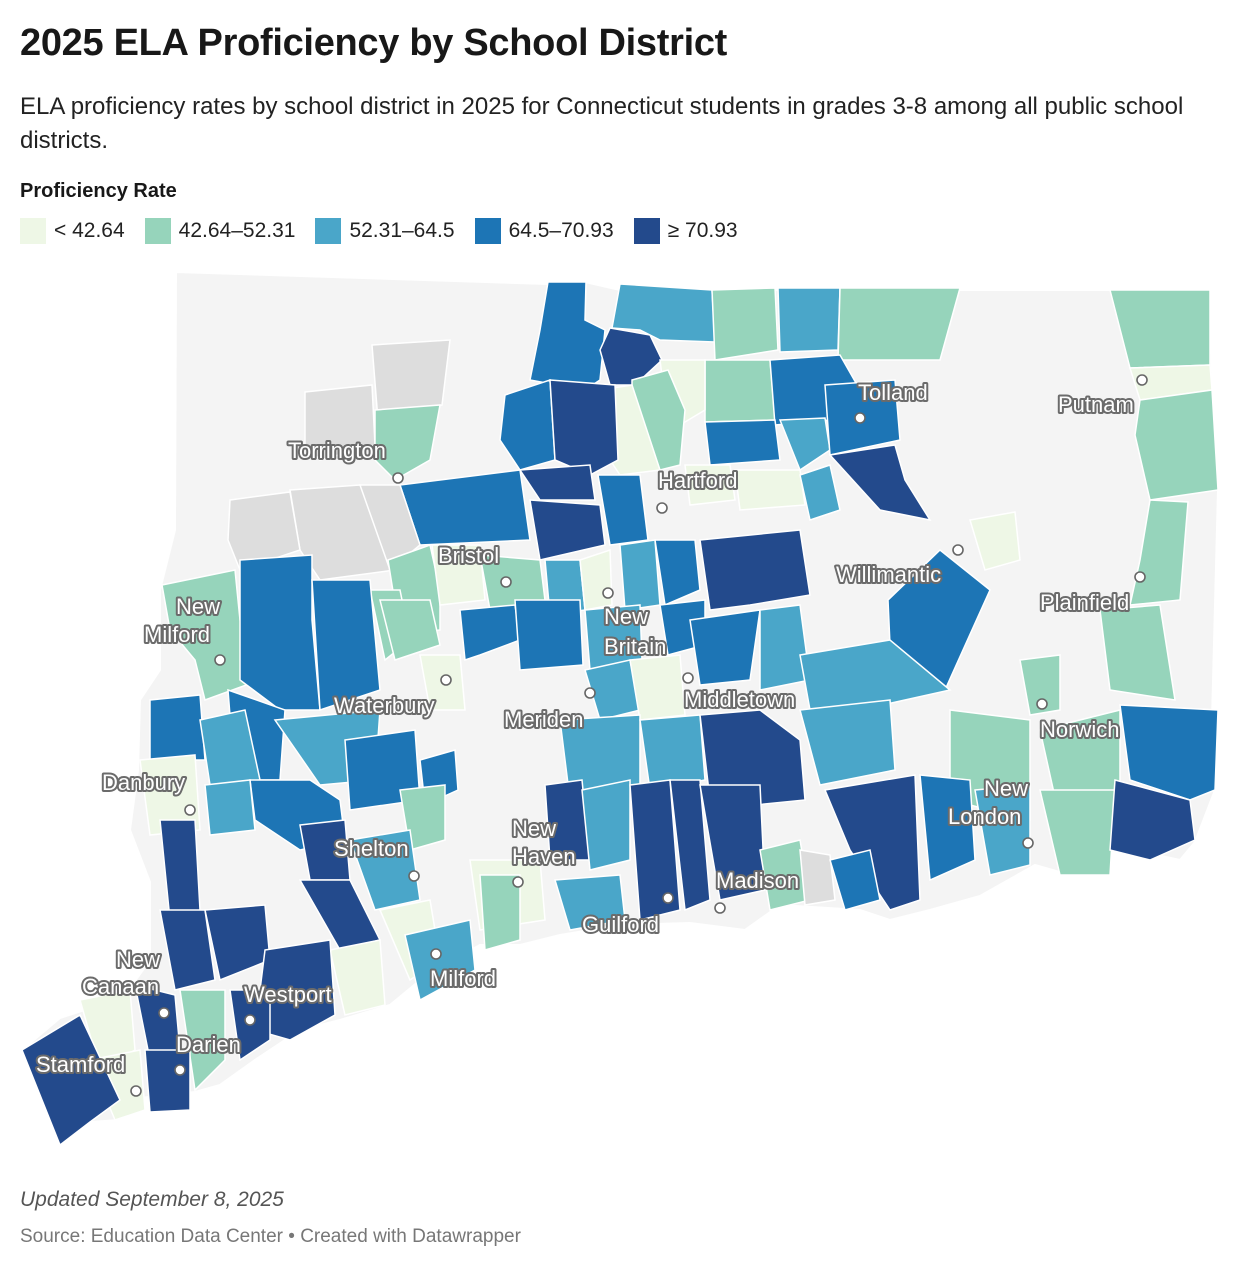 The width and height of the screenshot is (1240, 1272). Describe the element at coordinates (177, 634) in the screenshot. I see `city-label: Milford` at that location.